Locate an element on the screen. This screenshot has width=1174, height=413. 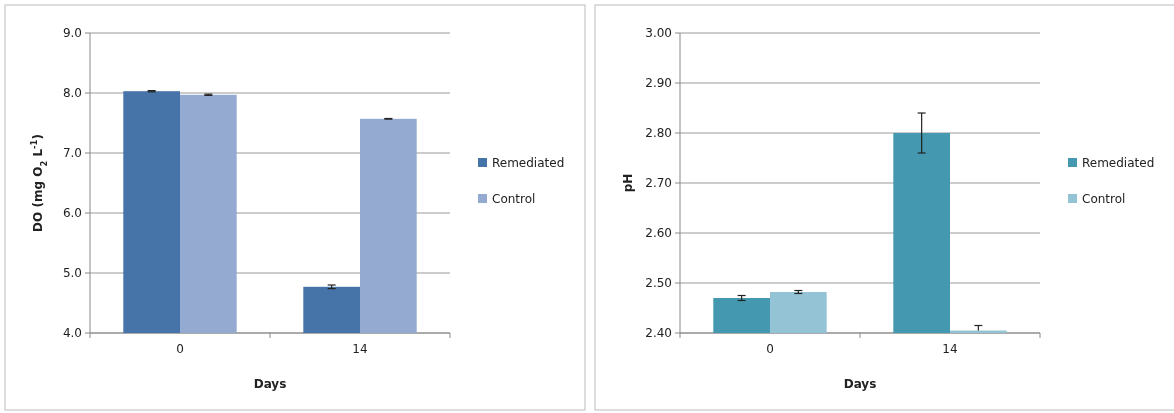
y-tick-label: 2.80 is located at coordinates (658, 133).